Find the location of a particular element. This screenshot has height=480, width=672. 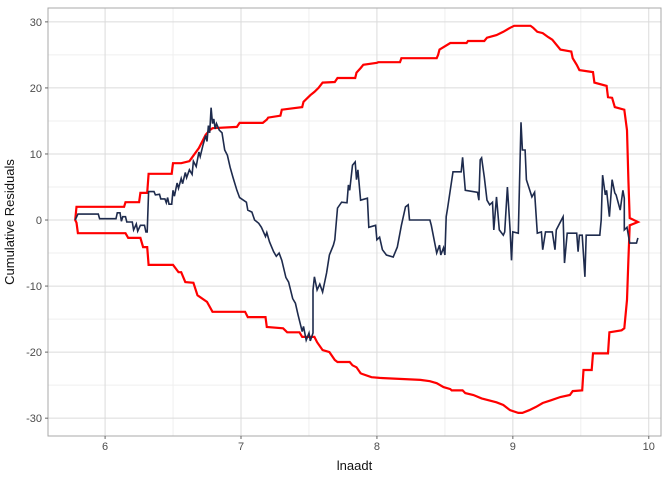

x-tick-label: 8 is located at coordinates (377, 447).